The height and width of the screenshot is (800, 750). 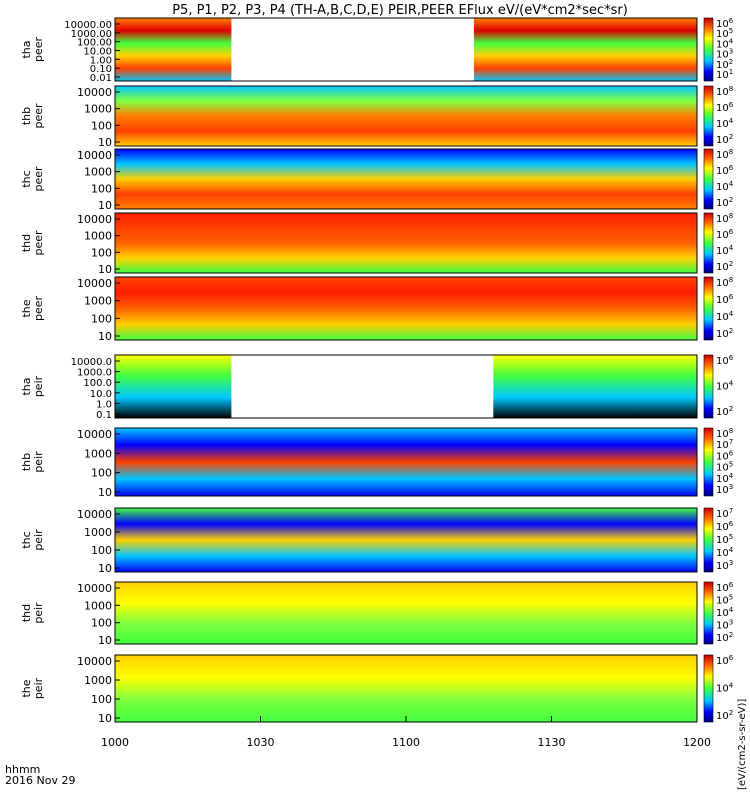 What do you see at coordinates (742, 744) in the screenshot?
I see `colorbar-unit-label: [eV/(cm2-s-sr-eV)]` at bounding box center [742, 744].